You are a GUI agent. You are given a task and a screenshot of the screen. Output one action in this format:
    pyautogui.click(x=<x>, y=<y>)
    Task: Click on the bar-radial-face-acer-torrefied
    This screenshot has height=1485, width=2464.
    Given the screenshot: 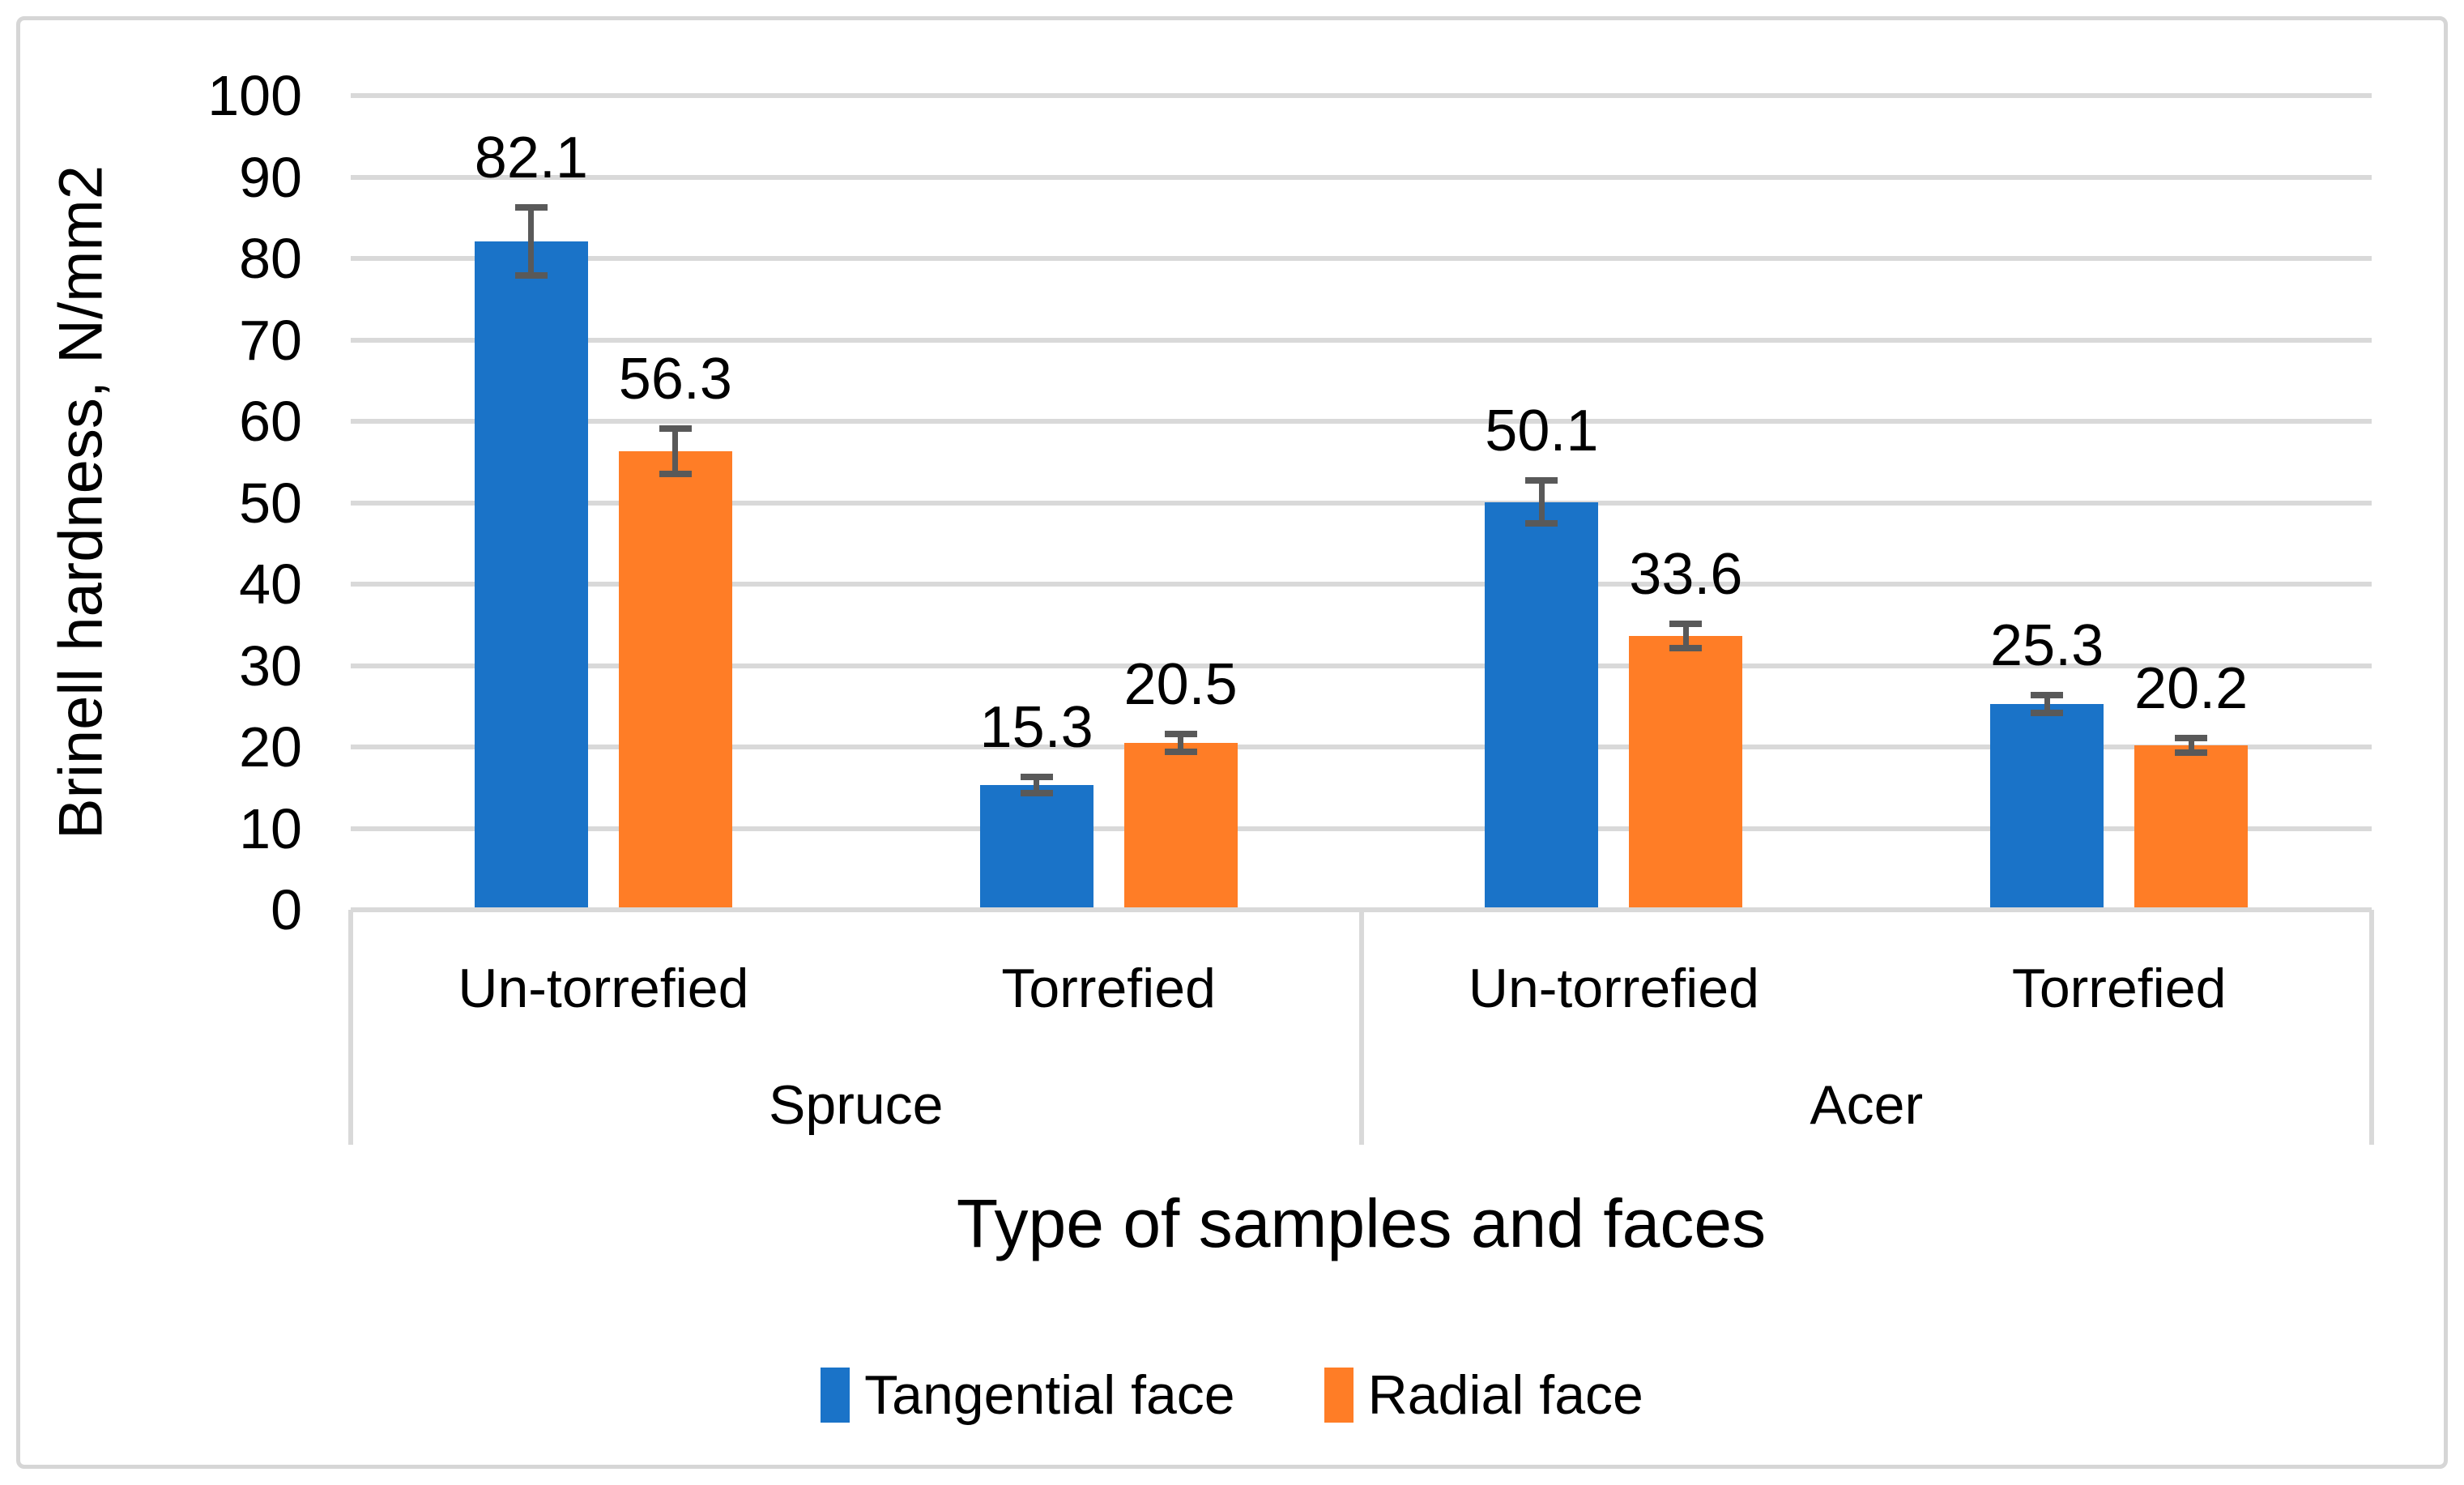 What is the action you would take?
    pyautogui.click(x=2191, y=827)
    